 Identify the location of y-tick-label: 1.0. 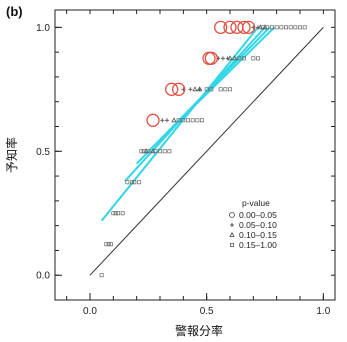
(43, 28).